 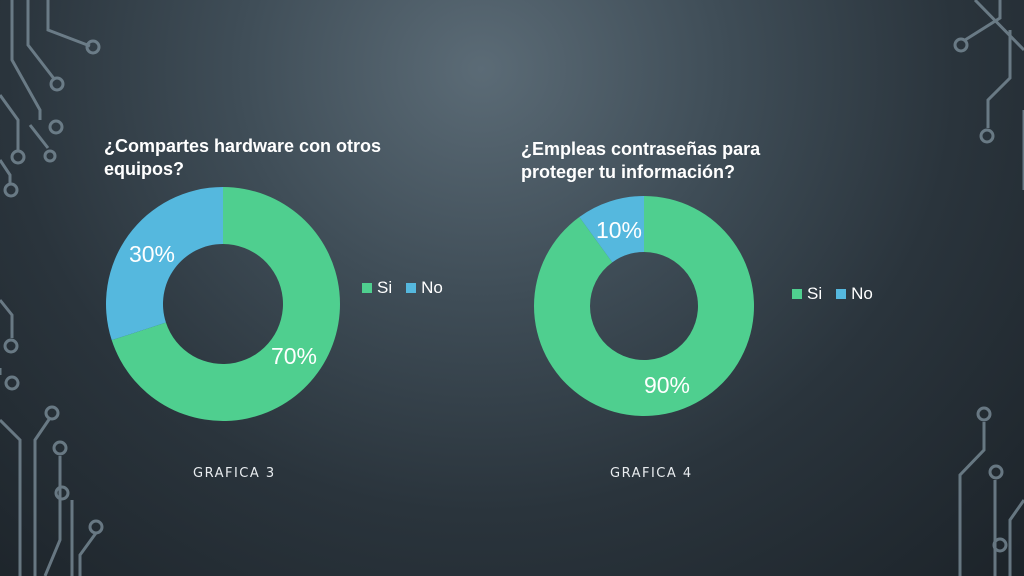 I want to click on data-label-si: 90%, so click(x=667, y=385).